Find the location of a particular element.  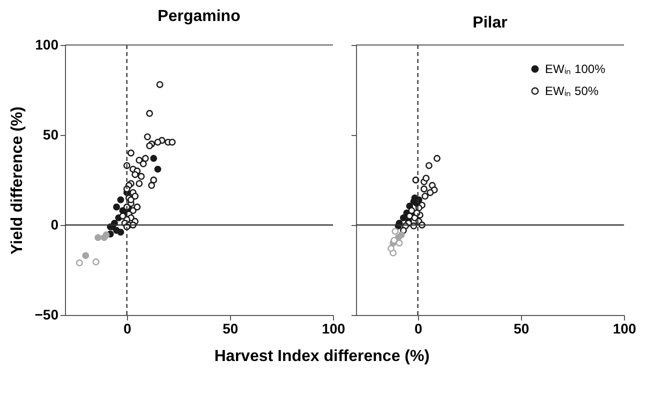

y-tick-label: −50 is located at coordinates (46, 314).